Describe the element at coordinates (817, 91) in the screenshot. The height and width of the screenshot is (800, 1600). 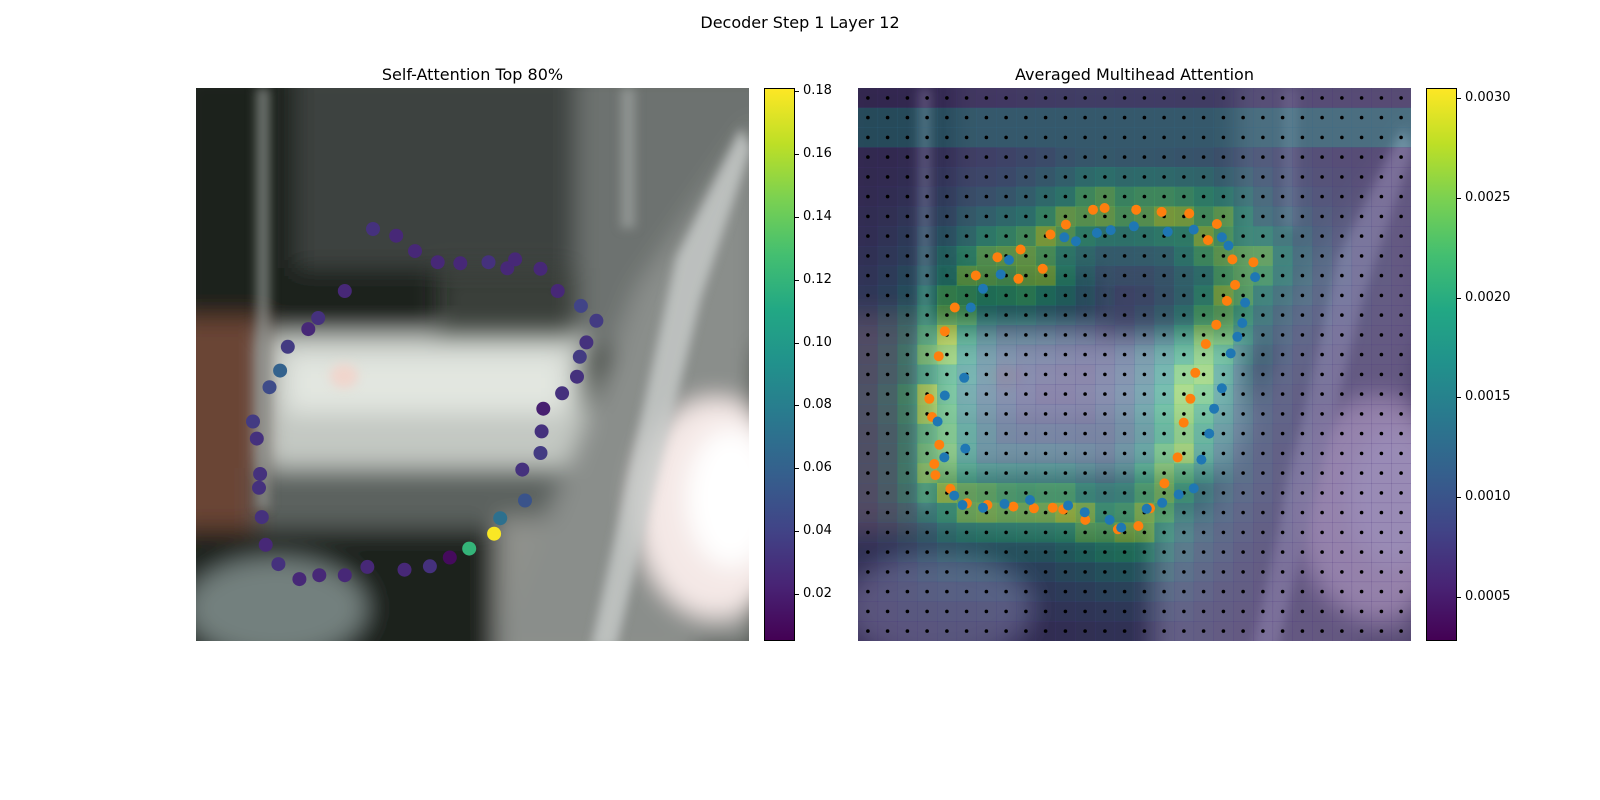
I see `colorbar-tick-label: 0.18` at that location.